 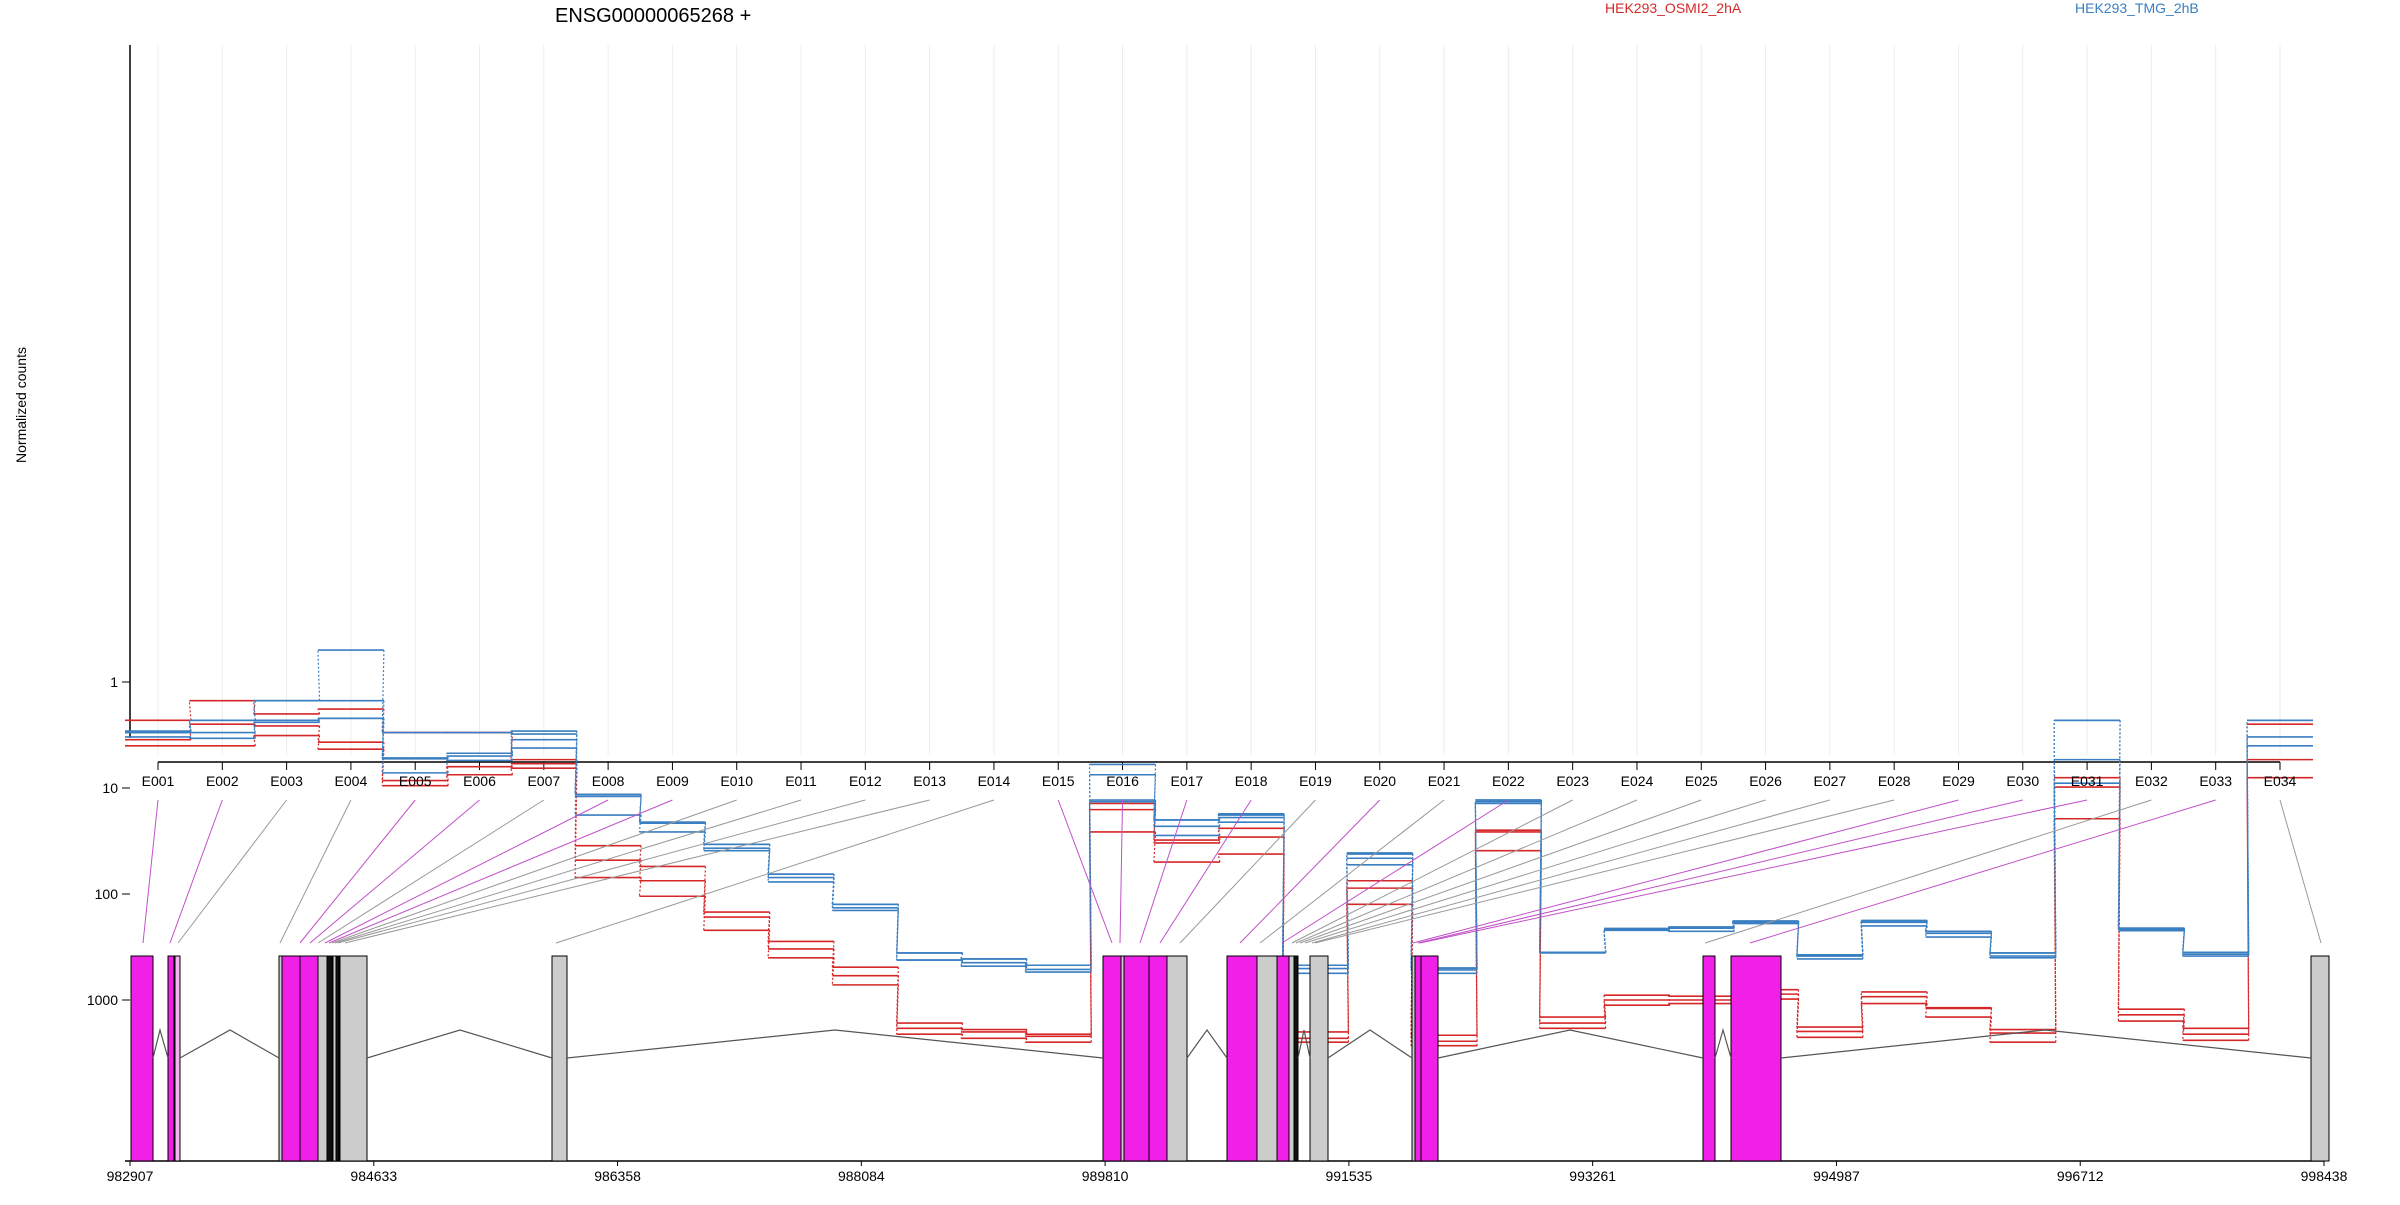 What do you see at coordinates (1765, 781) in the screenshot?
I see `x-tick-label: E026` at bounding box center [1765, 781].